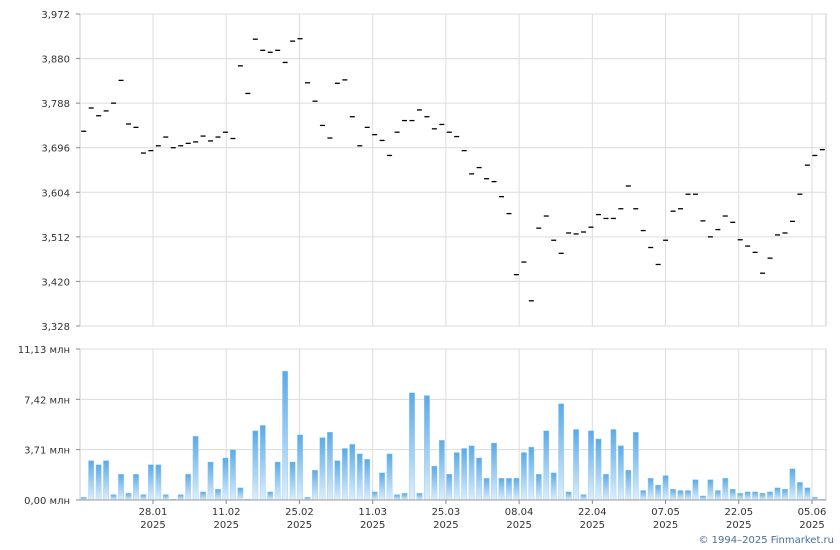 Image resolution: width=840 pixels, height=550 pixels. Describe the element at coordinates (766, 540) in the screenshot. I see `copyright-text: © 1994–2025 Finmarket.ru` at that location.